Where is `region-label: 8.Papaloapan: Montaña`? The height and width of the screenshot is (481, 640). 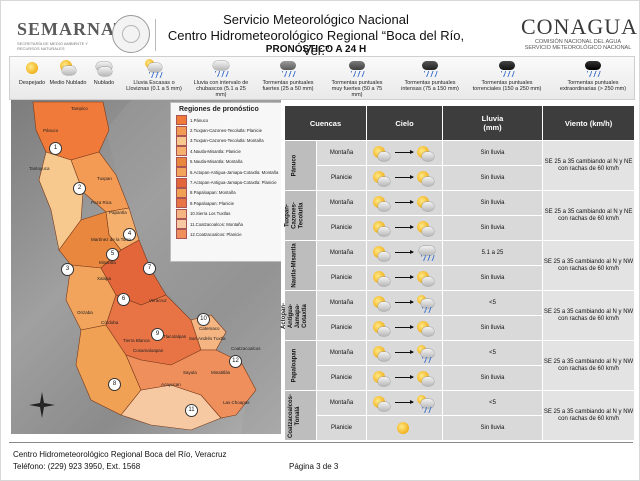 region-label: 8.Papaloapan: Montaña is located at coordinates (213, 193).